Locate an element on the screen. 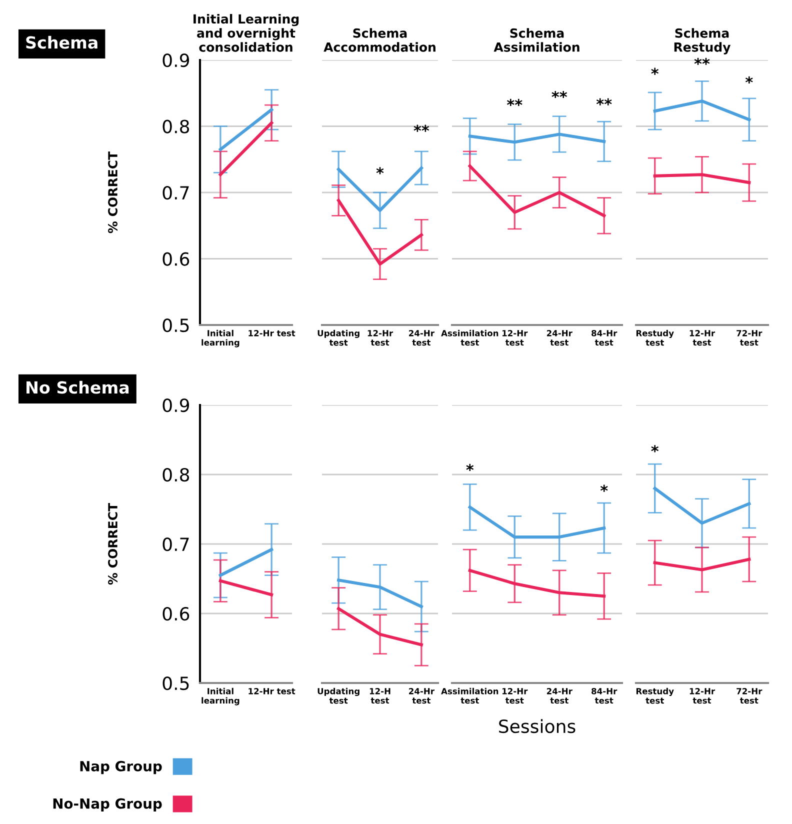 This screenshot has height=824, width=792. legend-label: Nap Group is located at coordinates (121, 767).